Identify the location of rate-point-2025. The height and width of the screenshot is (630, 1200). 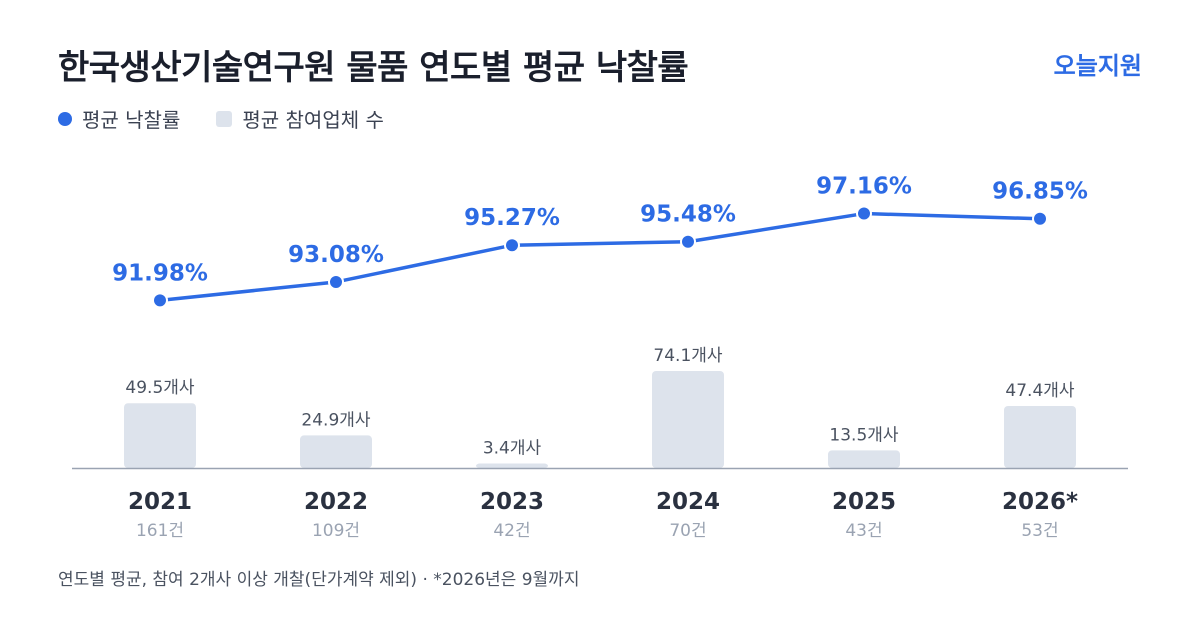
(864, 213).